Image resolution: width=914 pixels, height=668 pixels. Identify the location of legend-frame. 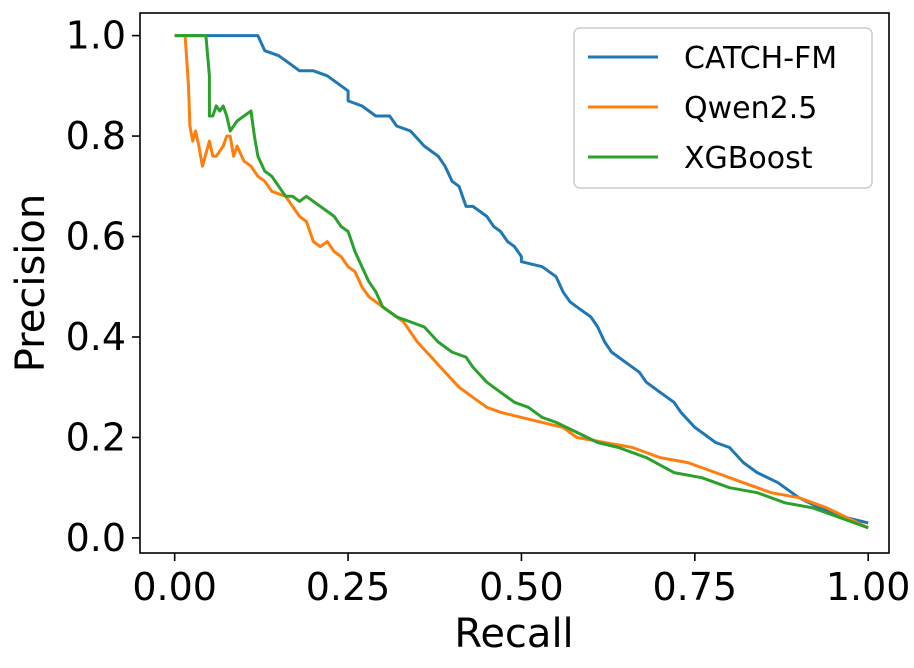
(723, 108).